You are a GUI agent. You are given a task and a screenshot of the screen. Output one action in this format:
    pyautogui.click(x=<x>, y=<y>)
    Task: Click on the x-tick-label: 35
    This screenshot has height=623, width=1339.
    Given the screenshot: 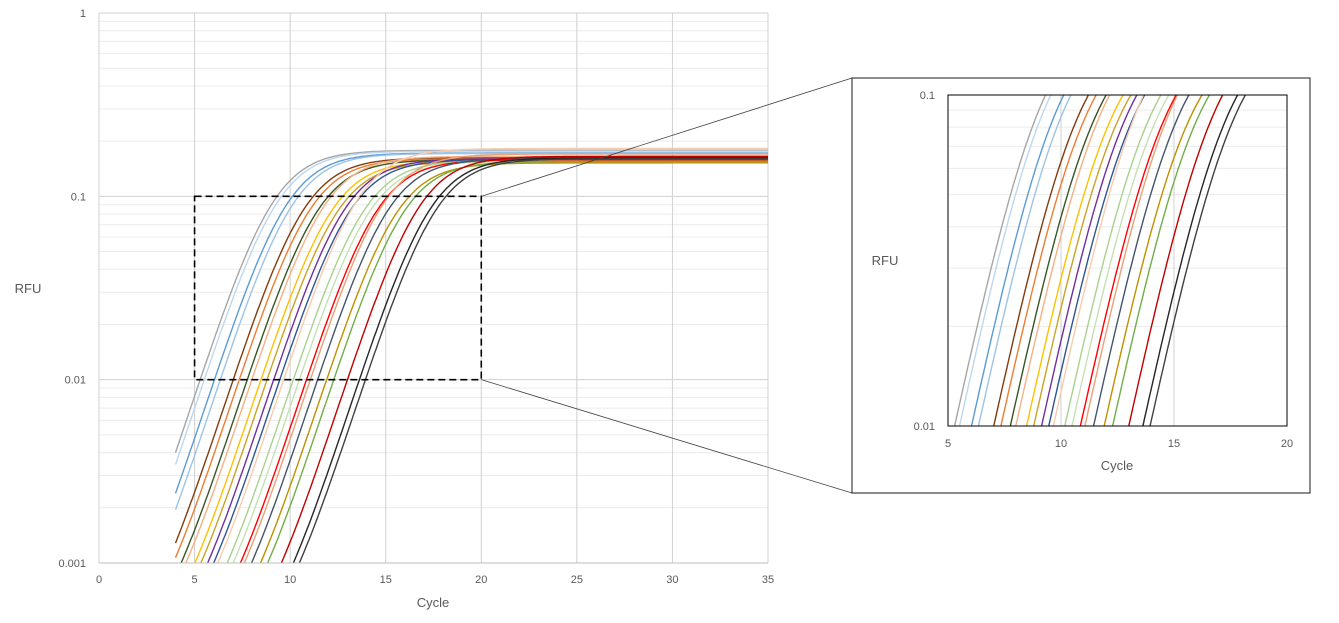 What is the action you would take?
    pyautogui.click(x=768, y=580)
    